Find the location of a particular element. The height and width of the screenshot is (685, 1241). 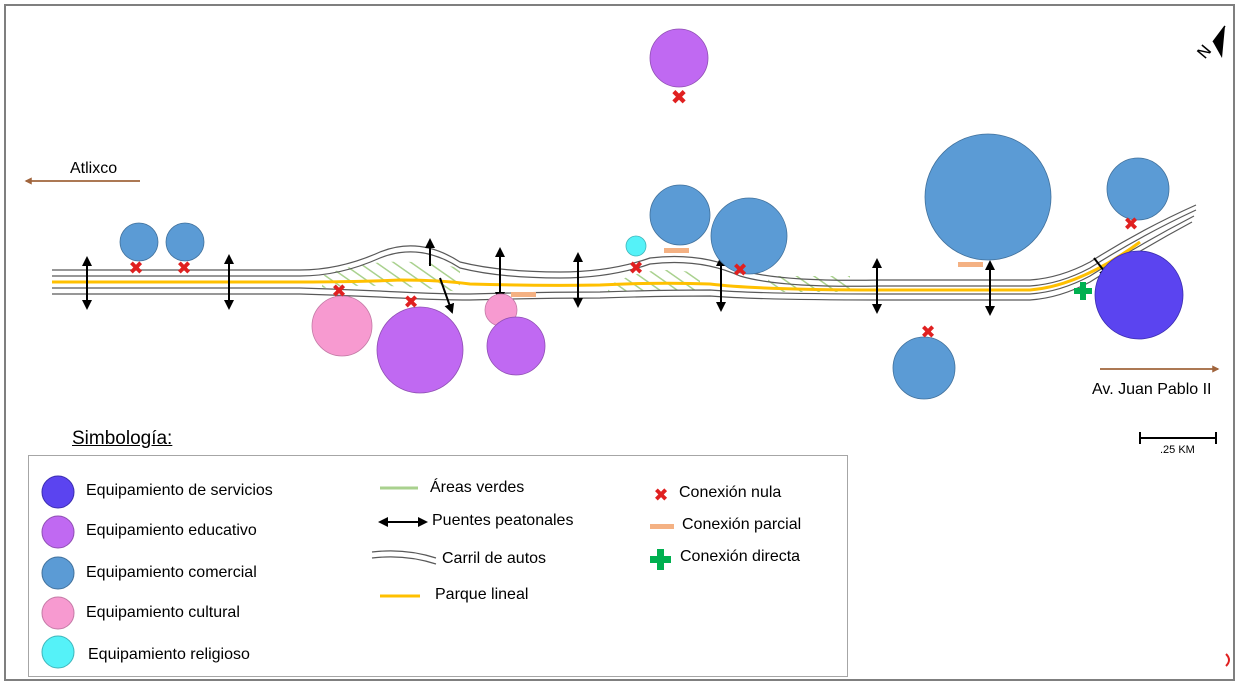

cultural-facility is located at coordinates (342, 326).